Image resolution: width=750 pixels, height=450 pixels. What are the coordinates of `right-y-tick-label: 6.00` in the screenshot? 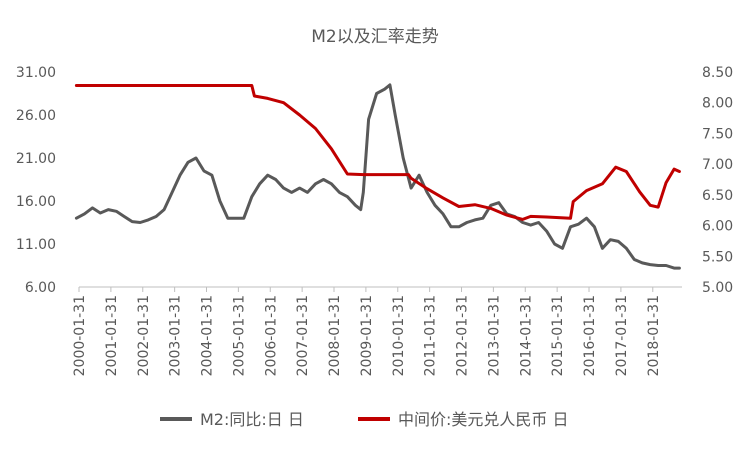 It's located at (717, 227).